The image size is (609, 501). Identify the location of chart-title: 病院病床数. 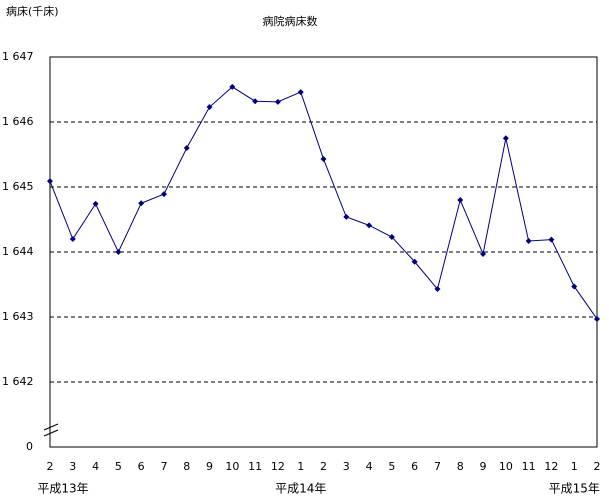
(290, 21).